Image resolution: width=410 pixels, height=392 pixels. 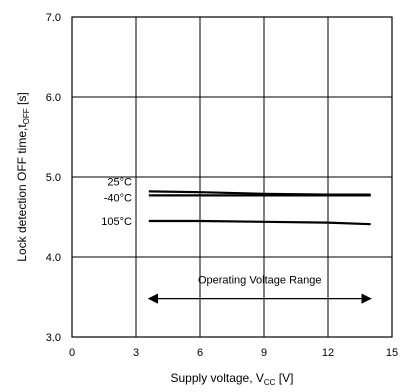 What do you see at coordinates (232, 379) in the screenshot?
I see `x-axis-title: Supply voltage, VCC [V]` at bounding box center [232, 379].